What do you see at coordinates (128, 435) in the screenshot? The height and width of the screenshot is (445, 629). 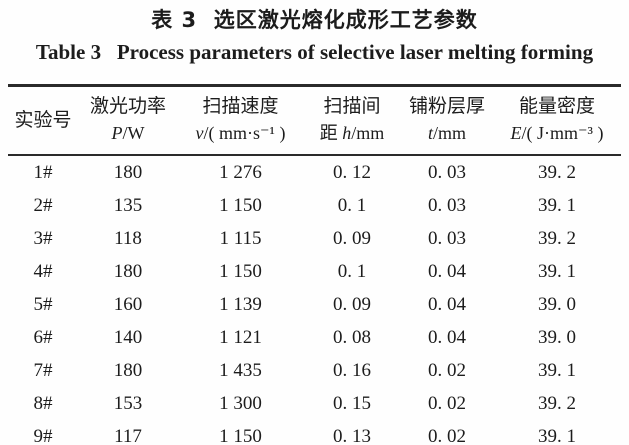 I see `table-cell: 117` at bounding box center [128, 435].